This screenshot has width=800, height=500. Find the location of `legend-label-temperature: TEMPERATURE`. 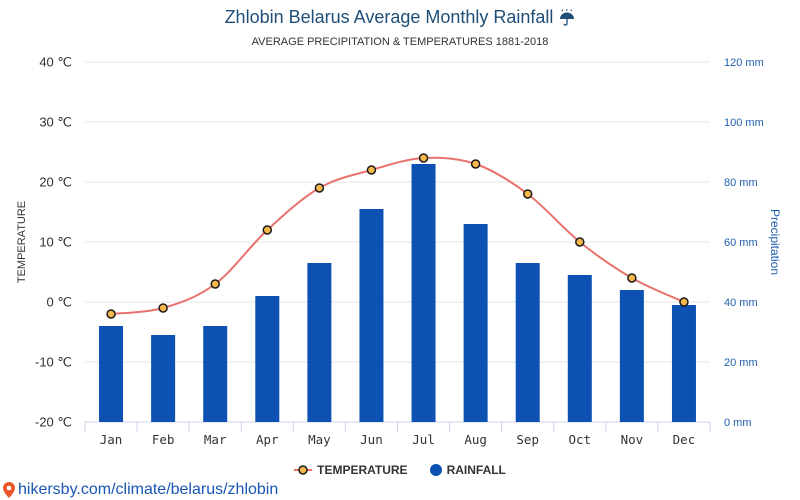

legend-label-temperature: TEMPERATURE is located at coordinates (362, 470).